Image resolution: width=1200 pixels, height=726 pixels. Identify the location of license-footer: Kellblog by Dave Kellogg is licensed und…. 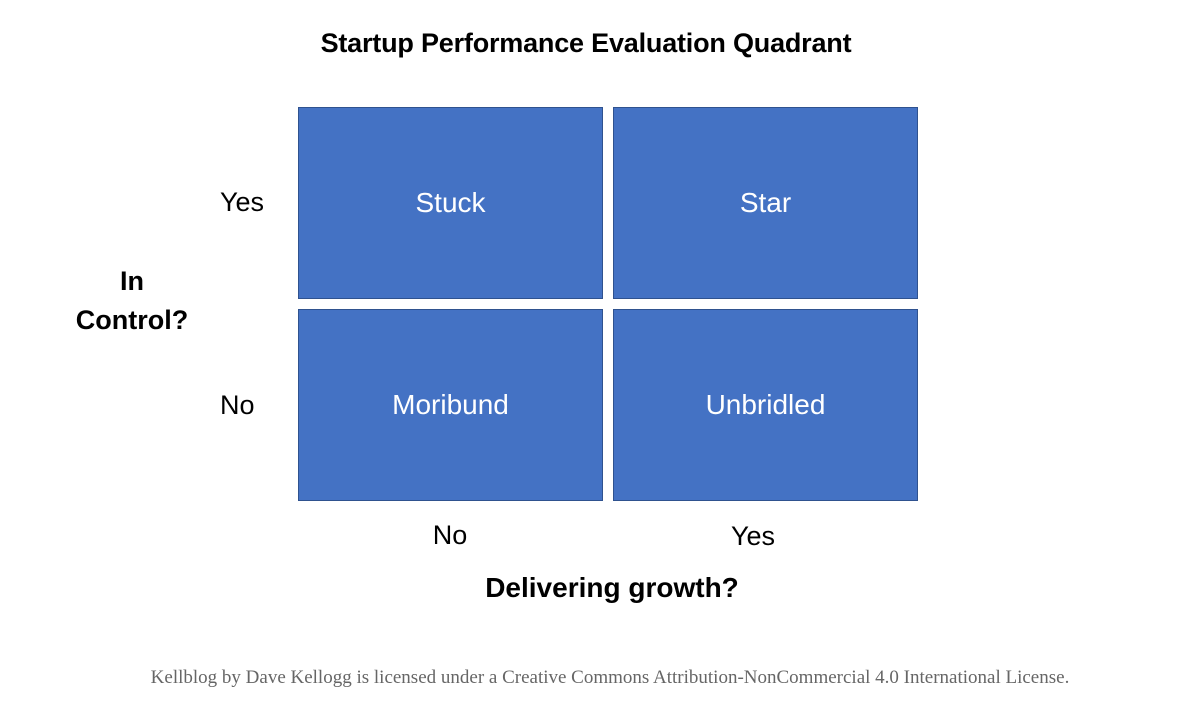
(610, 677).